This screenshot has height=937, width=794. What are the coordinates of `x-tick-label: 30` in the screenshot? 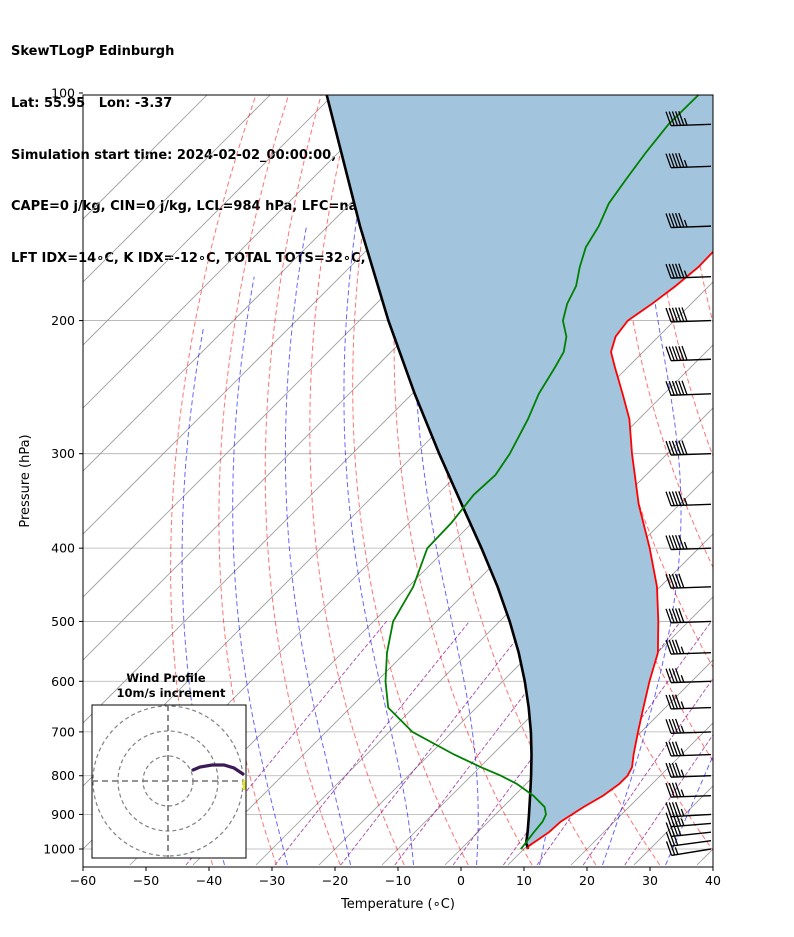 It's located at (650, 880).